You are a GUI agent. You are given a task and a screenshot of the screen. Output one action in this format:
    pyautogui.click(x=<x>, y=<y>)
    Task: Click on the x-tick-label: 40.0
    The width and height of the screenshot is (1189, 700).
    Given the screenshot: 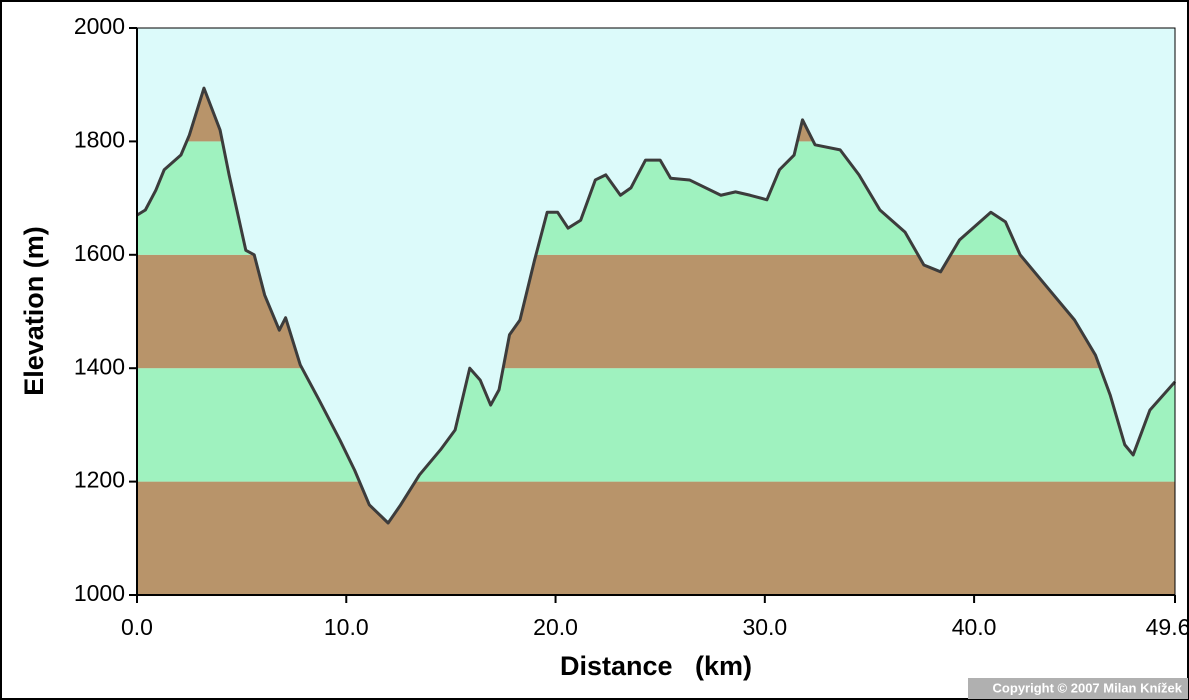 What is the action you would take?
    pyautogui.click(x=974, y=627)
    